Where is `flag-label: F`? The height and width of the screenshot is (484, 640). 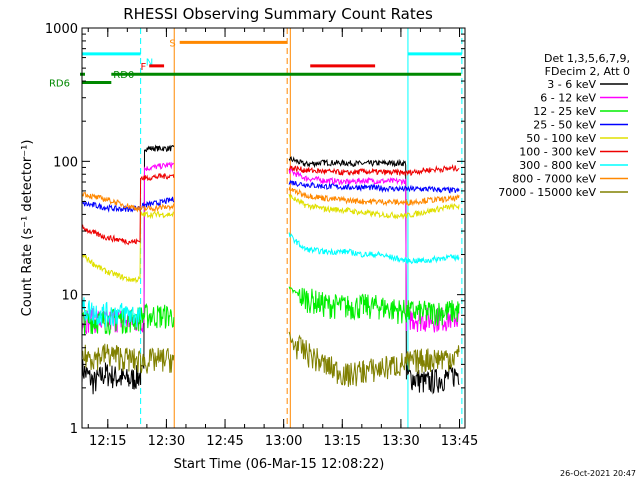
flag-label: F is located at coordinates (143, 67).